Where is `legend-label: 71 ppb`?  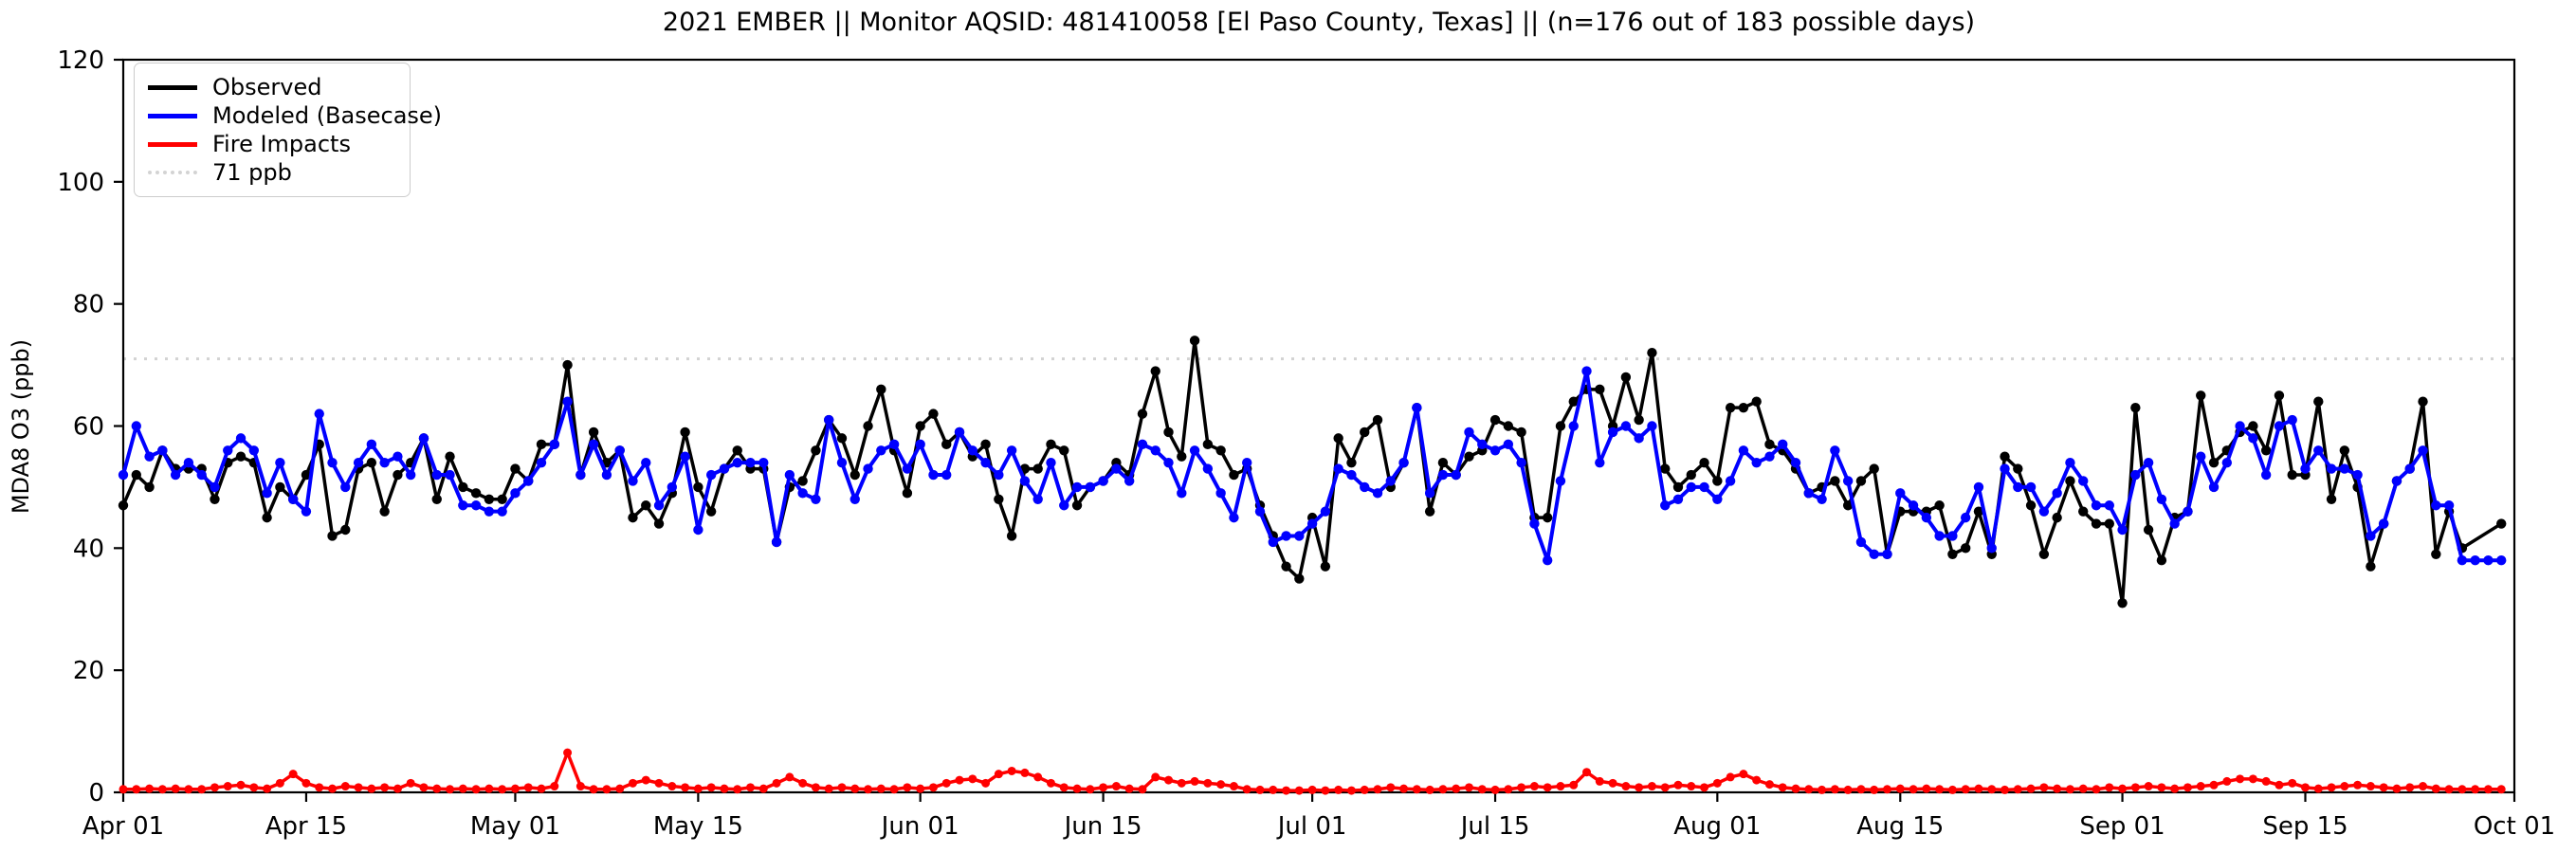 legend-label: 71 ppb is located at coordinates (252, 172).